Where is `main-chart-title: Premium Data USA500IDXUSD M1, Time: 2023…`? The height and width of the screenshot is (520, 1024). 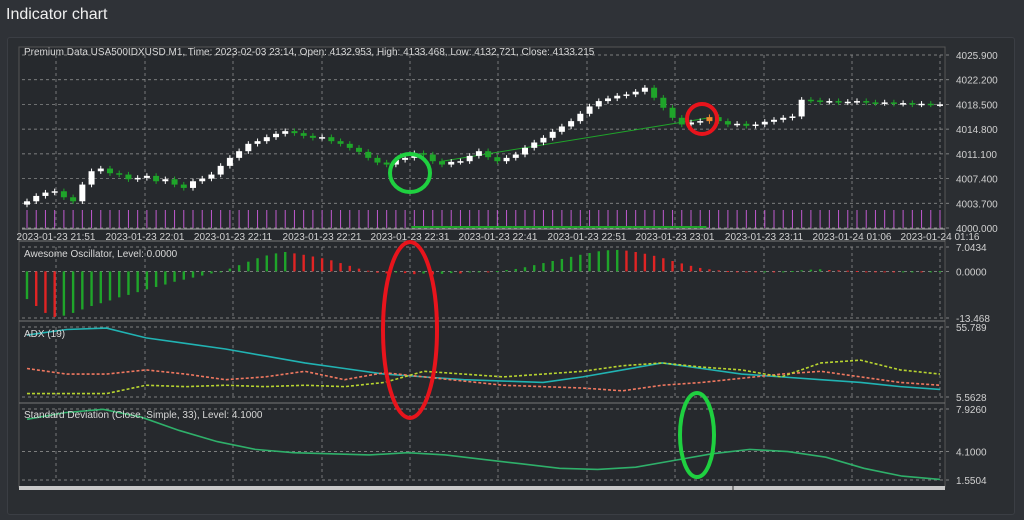 main-chart-title: Premium Data USA500IDXUSD M1, Time: 2023… is located at coordinates (309, 52).